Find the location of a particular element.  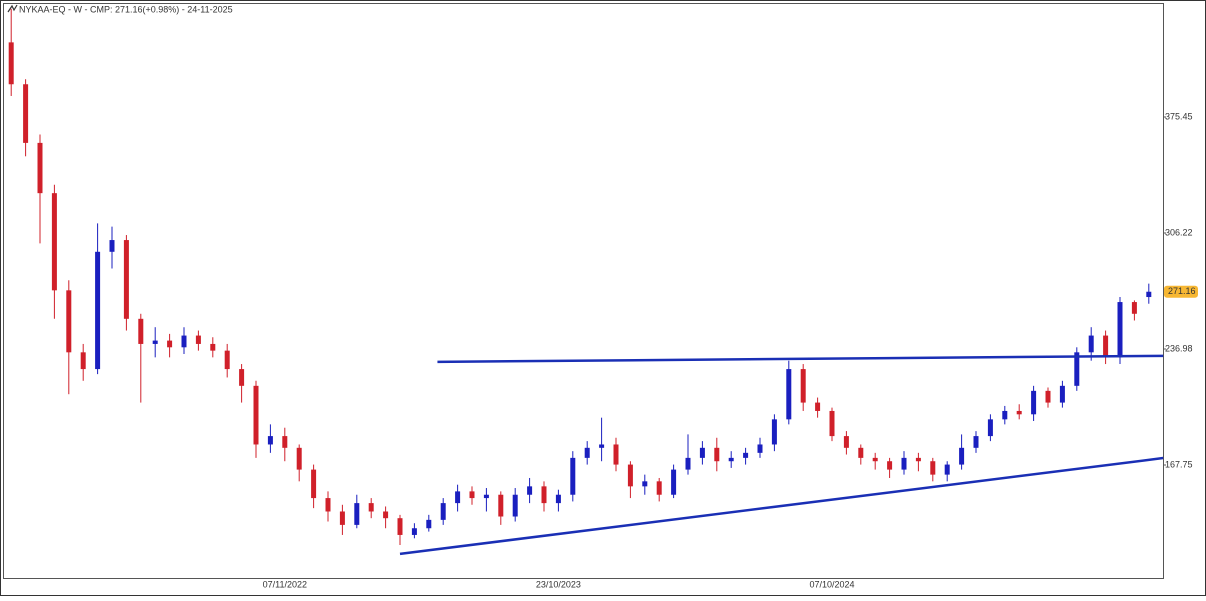

last-price-box is located at coordinates (1181, 291).